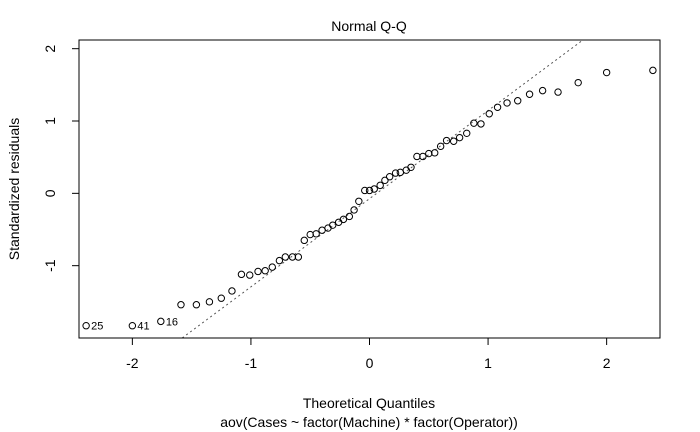 The height and width of the screenshot is (432, 700). What do you see at coordinates (14, 189) in the screenshot?
I see `y-axis-label: Standardized residuals` at bounding box center [14, 189].